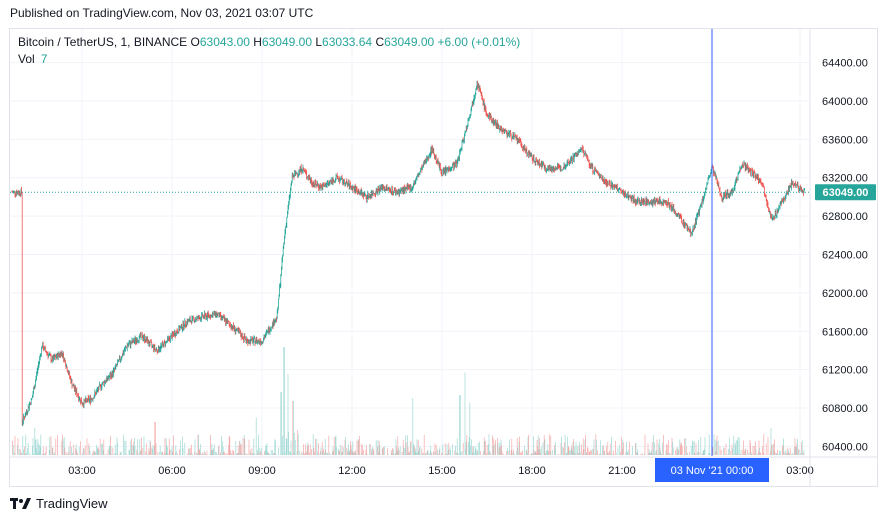  Describe the element at coordinates (26, 59) in the screenshot. I see `volume-label: Vol` at that location.